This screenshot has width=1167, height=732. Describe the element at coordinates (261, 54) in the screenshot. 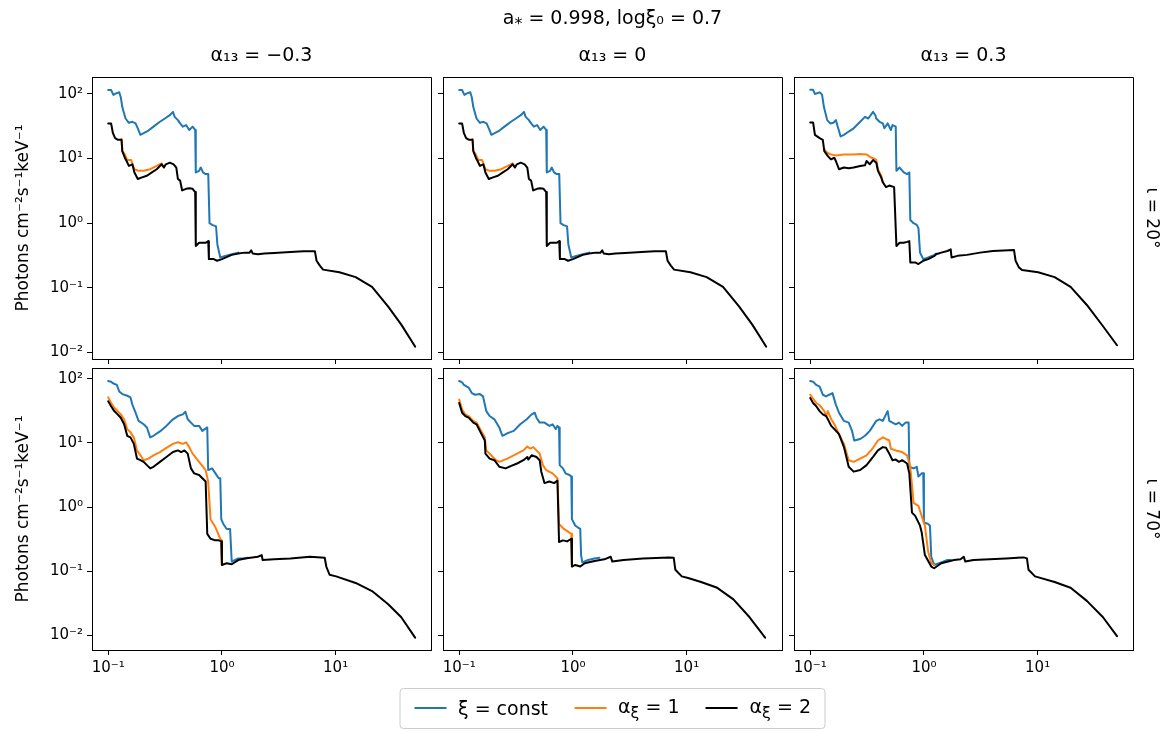

I see `chart-title: α₁₃ = −0.3` at that location.